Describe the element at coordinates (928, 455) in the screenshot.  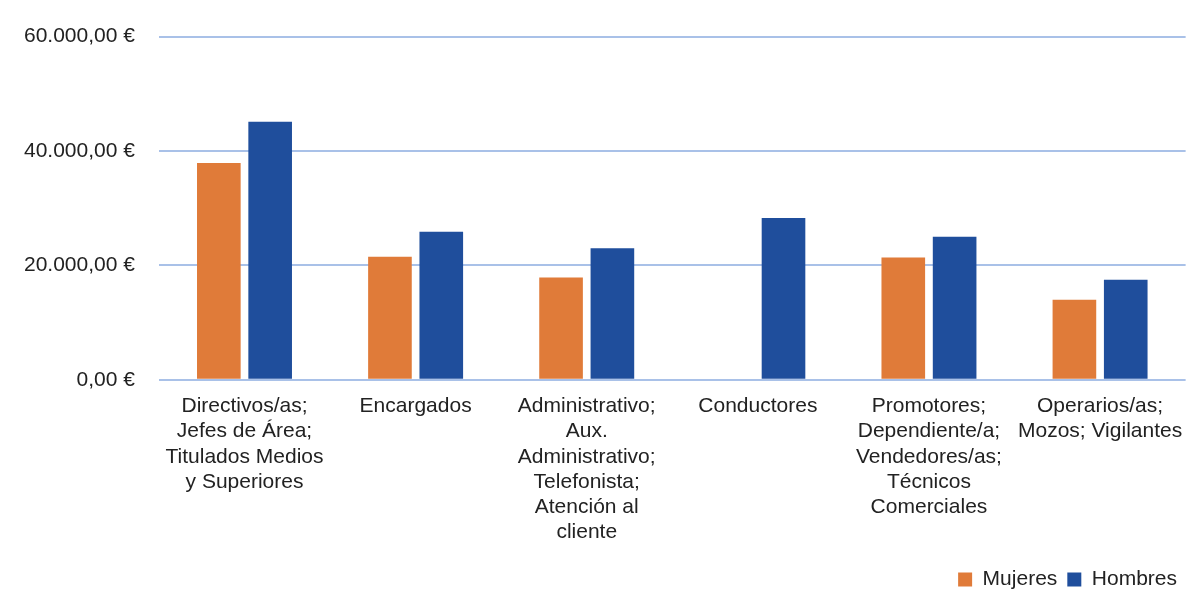
I see `x-tick-label: Promotores; Dependiente/a; Vendedores/as; Técnicos Comerciales` at that location.